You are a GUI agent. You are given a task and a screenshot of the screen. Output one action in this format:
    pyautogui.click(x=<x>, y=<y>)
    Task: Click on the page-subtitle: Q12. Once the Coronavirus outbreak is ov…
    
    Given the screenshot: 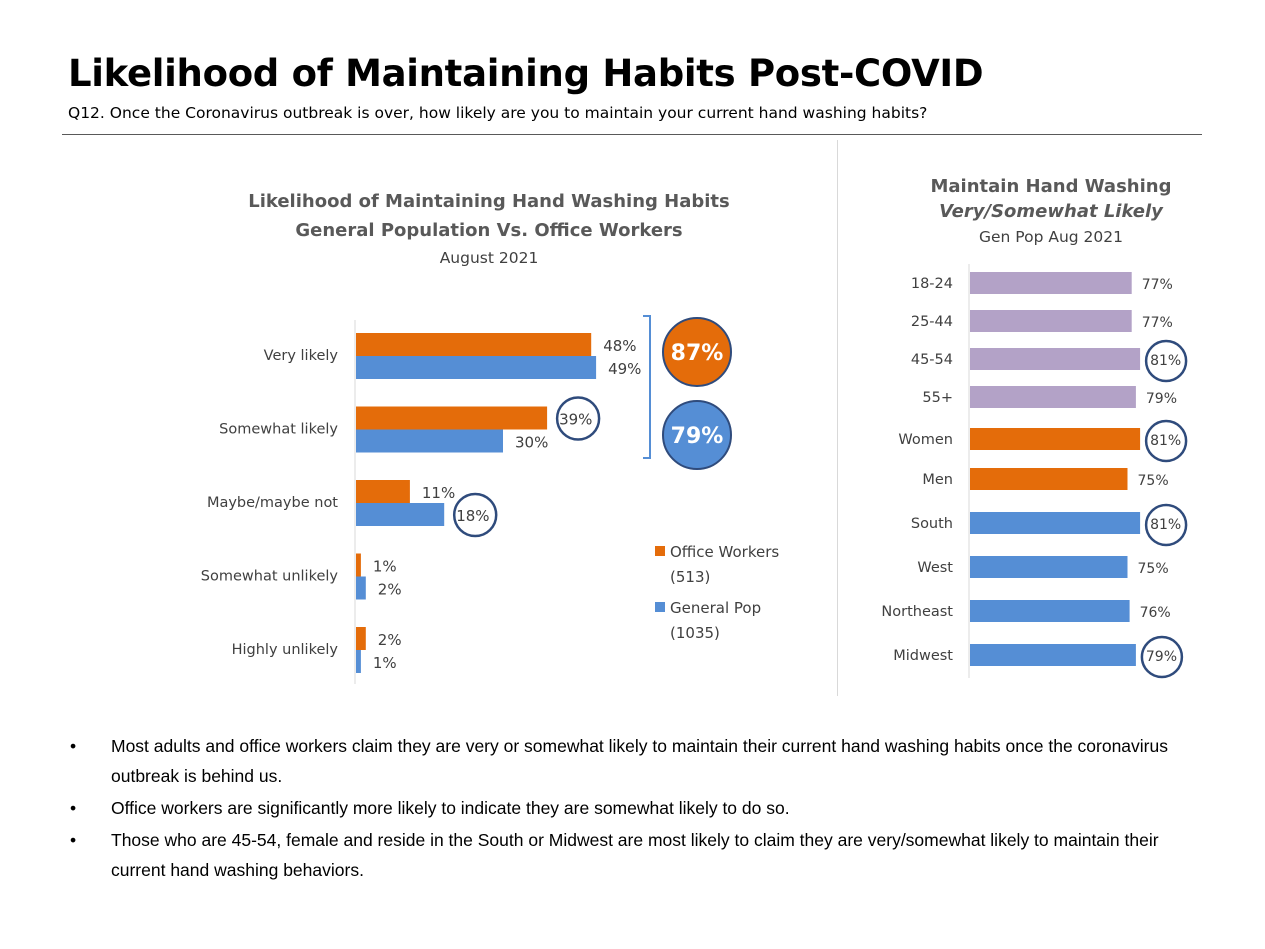 What is the action you would take?
    pyautogui.click(x=498, y=113)
    